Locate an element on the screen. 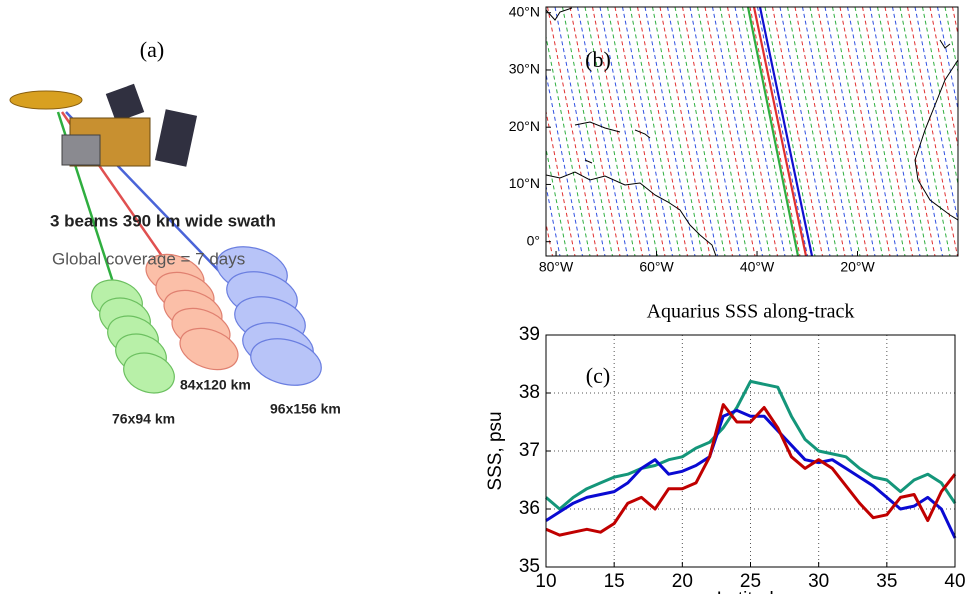 Image resolution: width=969 pixels, height=594 pixels. y-tick-label: 30°N is located at coordinates (524, 69).